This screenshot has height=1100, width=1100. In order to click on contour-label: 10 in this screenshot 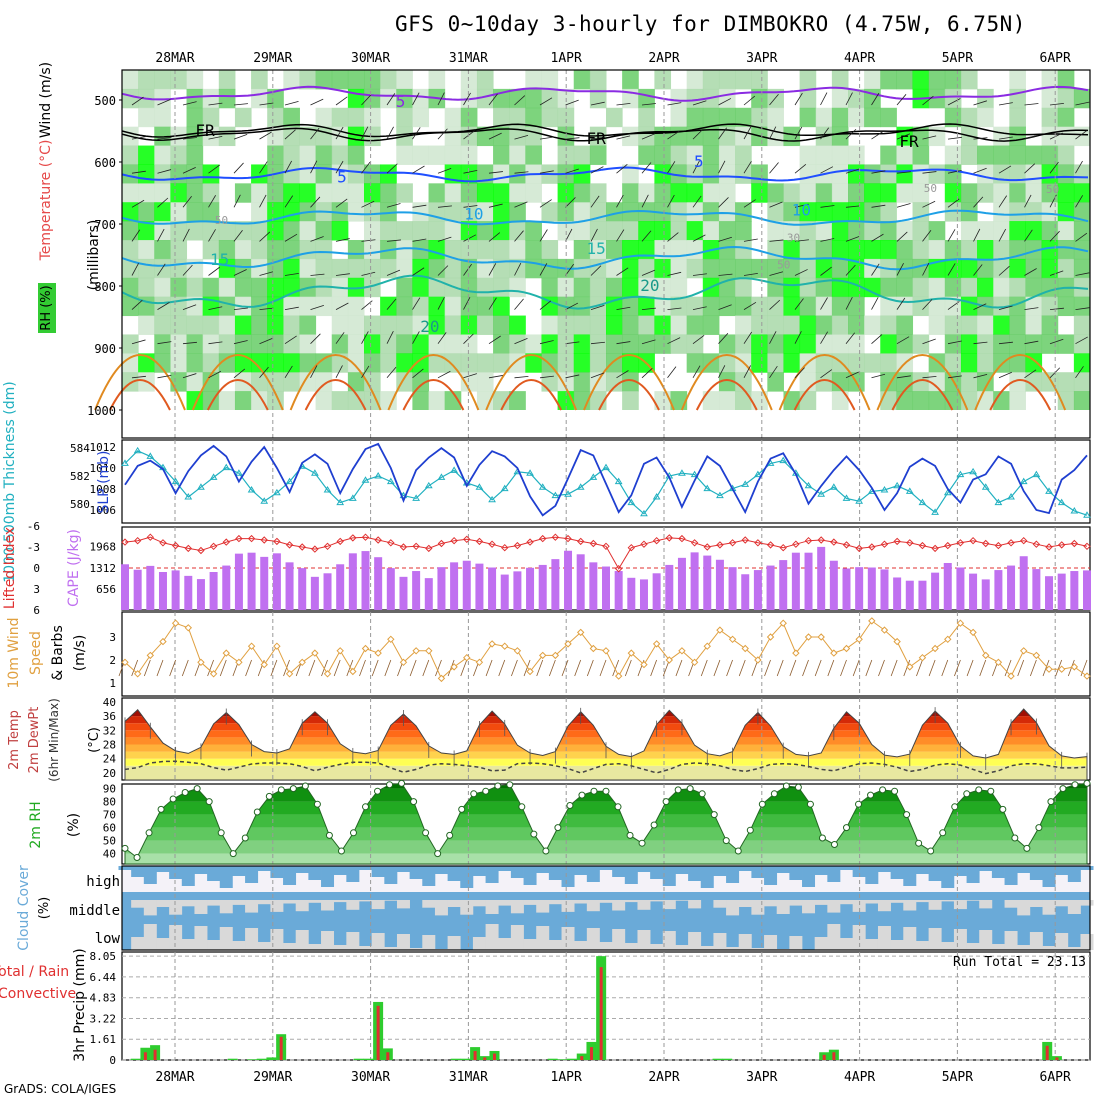, I will do `click(473, 214)`.